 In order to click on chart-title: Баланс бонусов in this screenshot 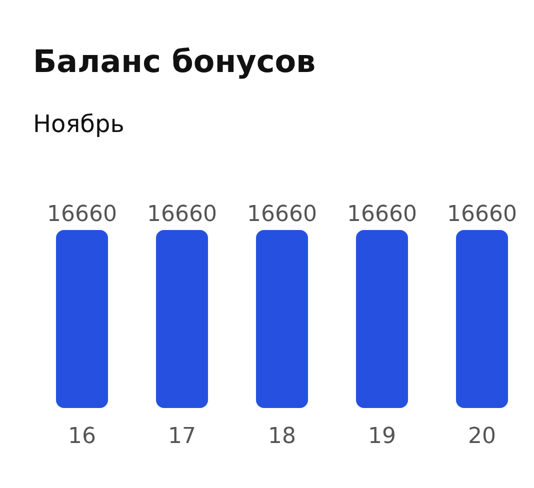, I will do `click(174, 62)`.